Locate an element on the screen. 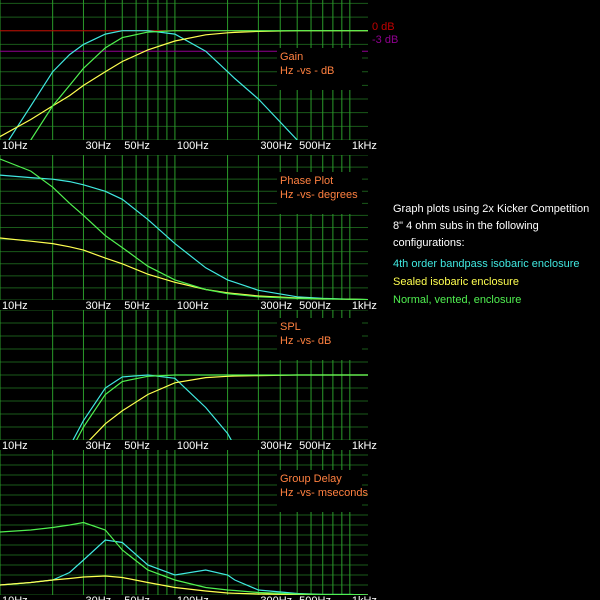 The height and width of the screenshot is (600, 600). panel-title: SPL is located at coordinates (290, 327).